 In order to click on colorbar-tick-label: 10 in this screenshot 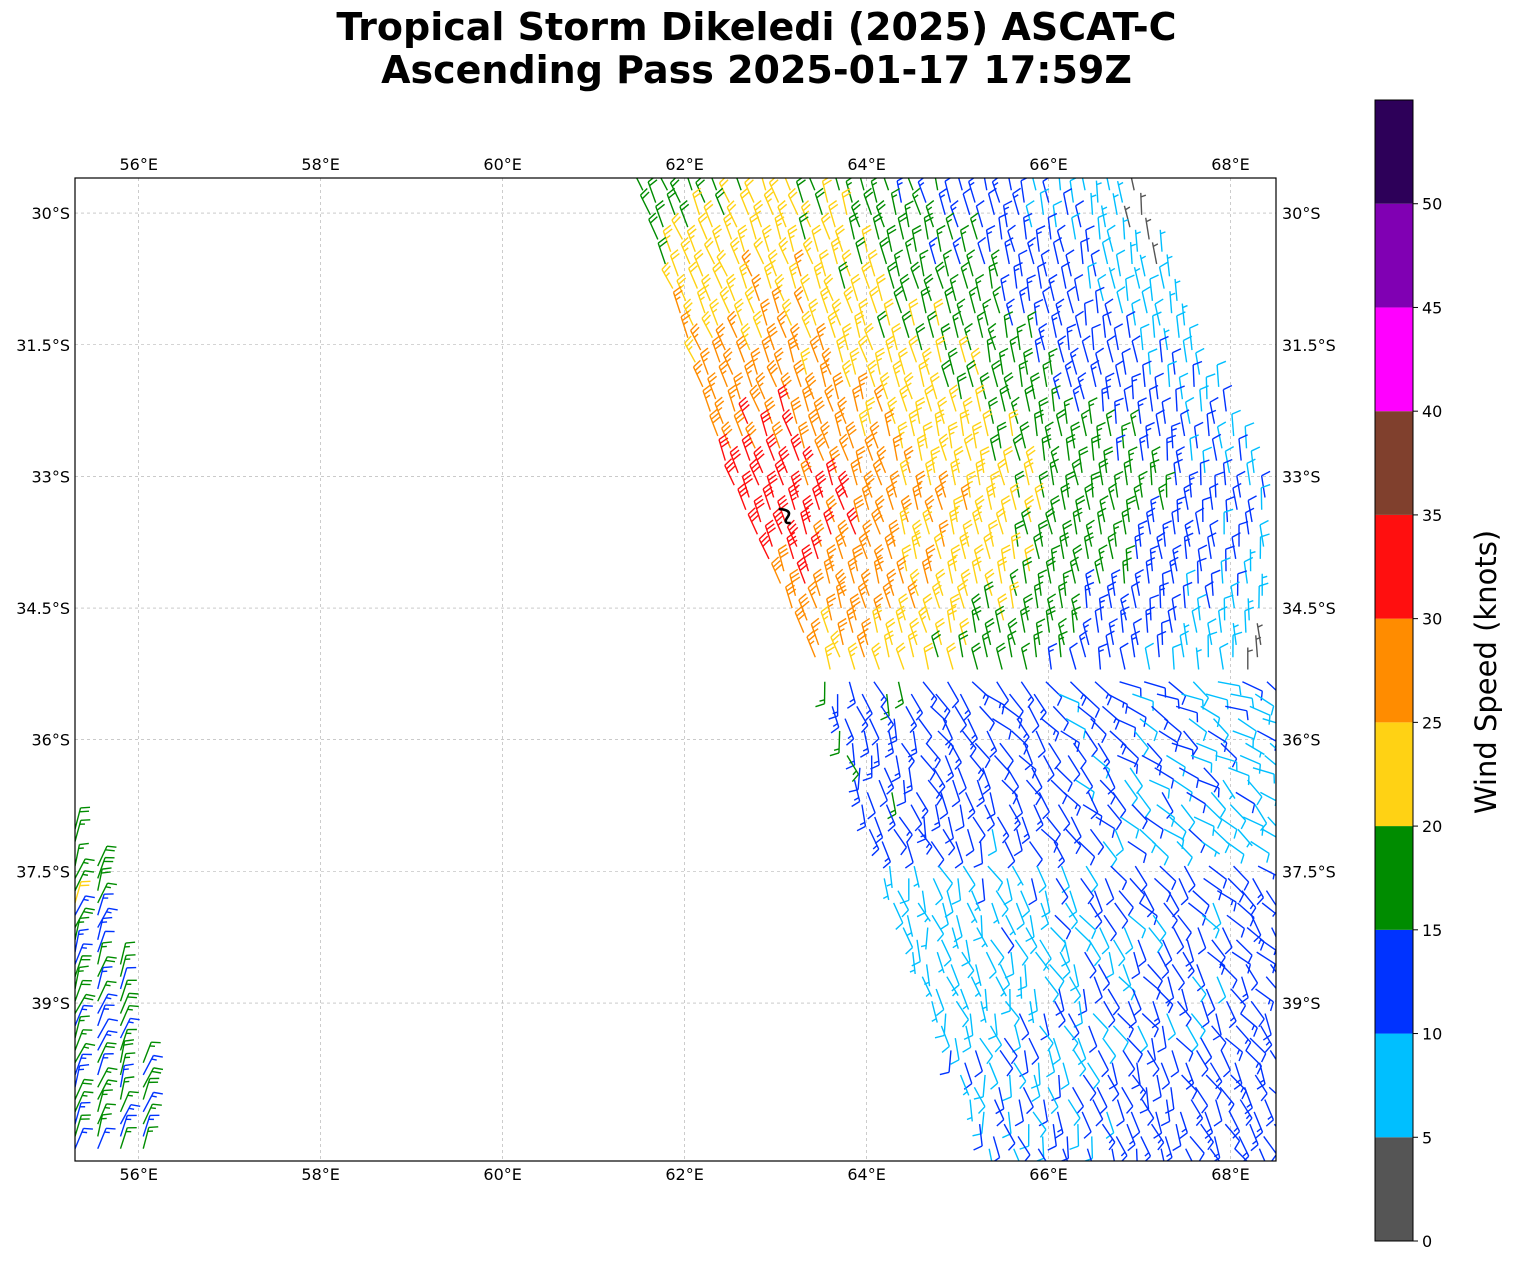, I will do `click(1432, 1034)`.